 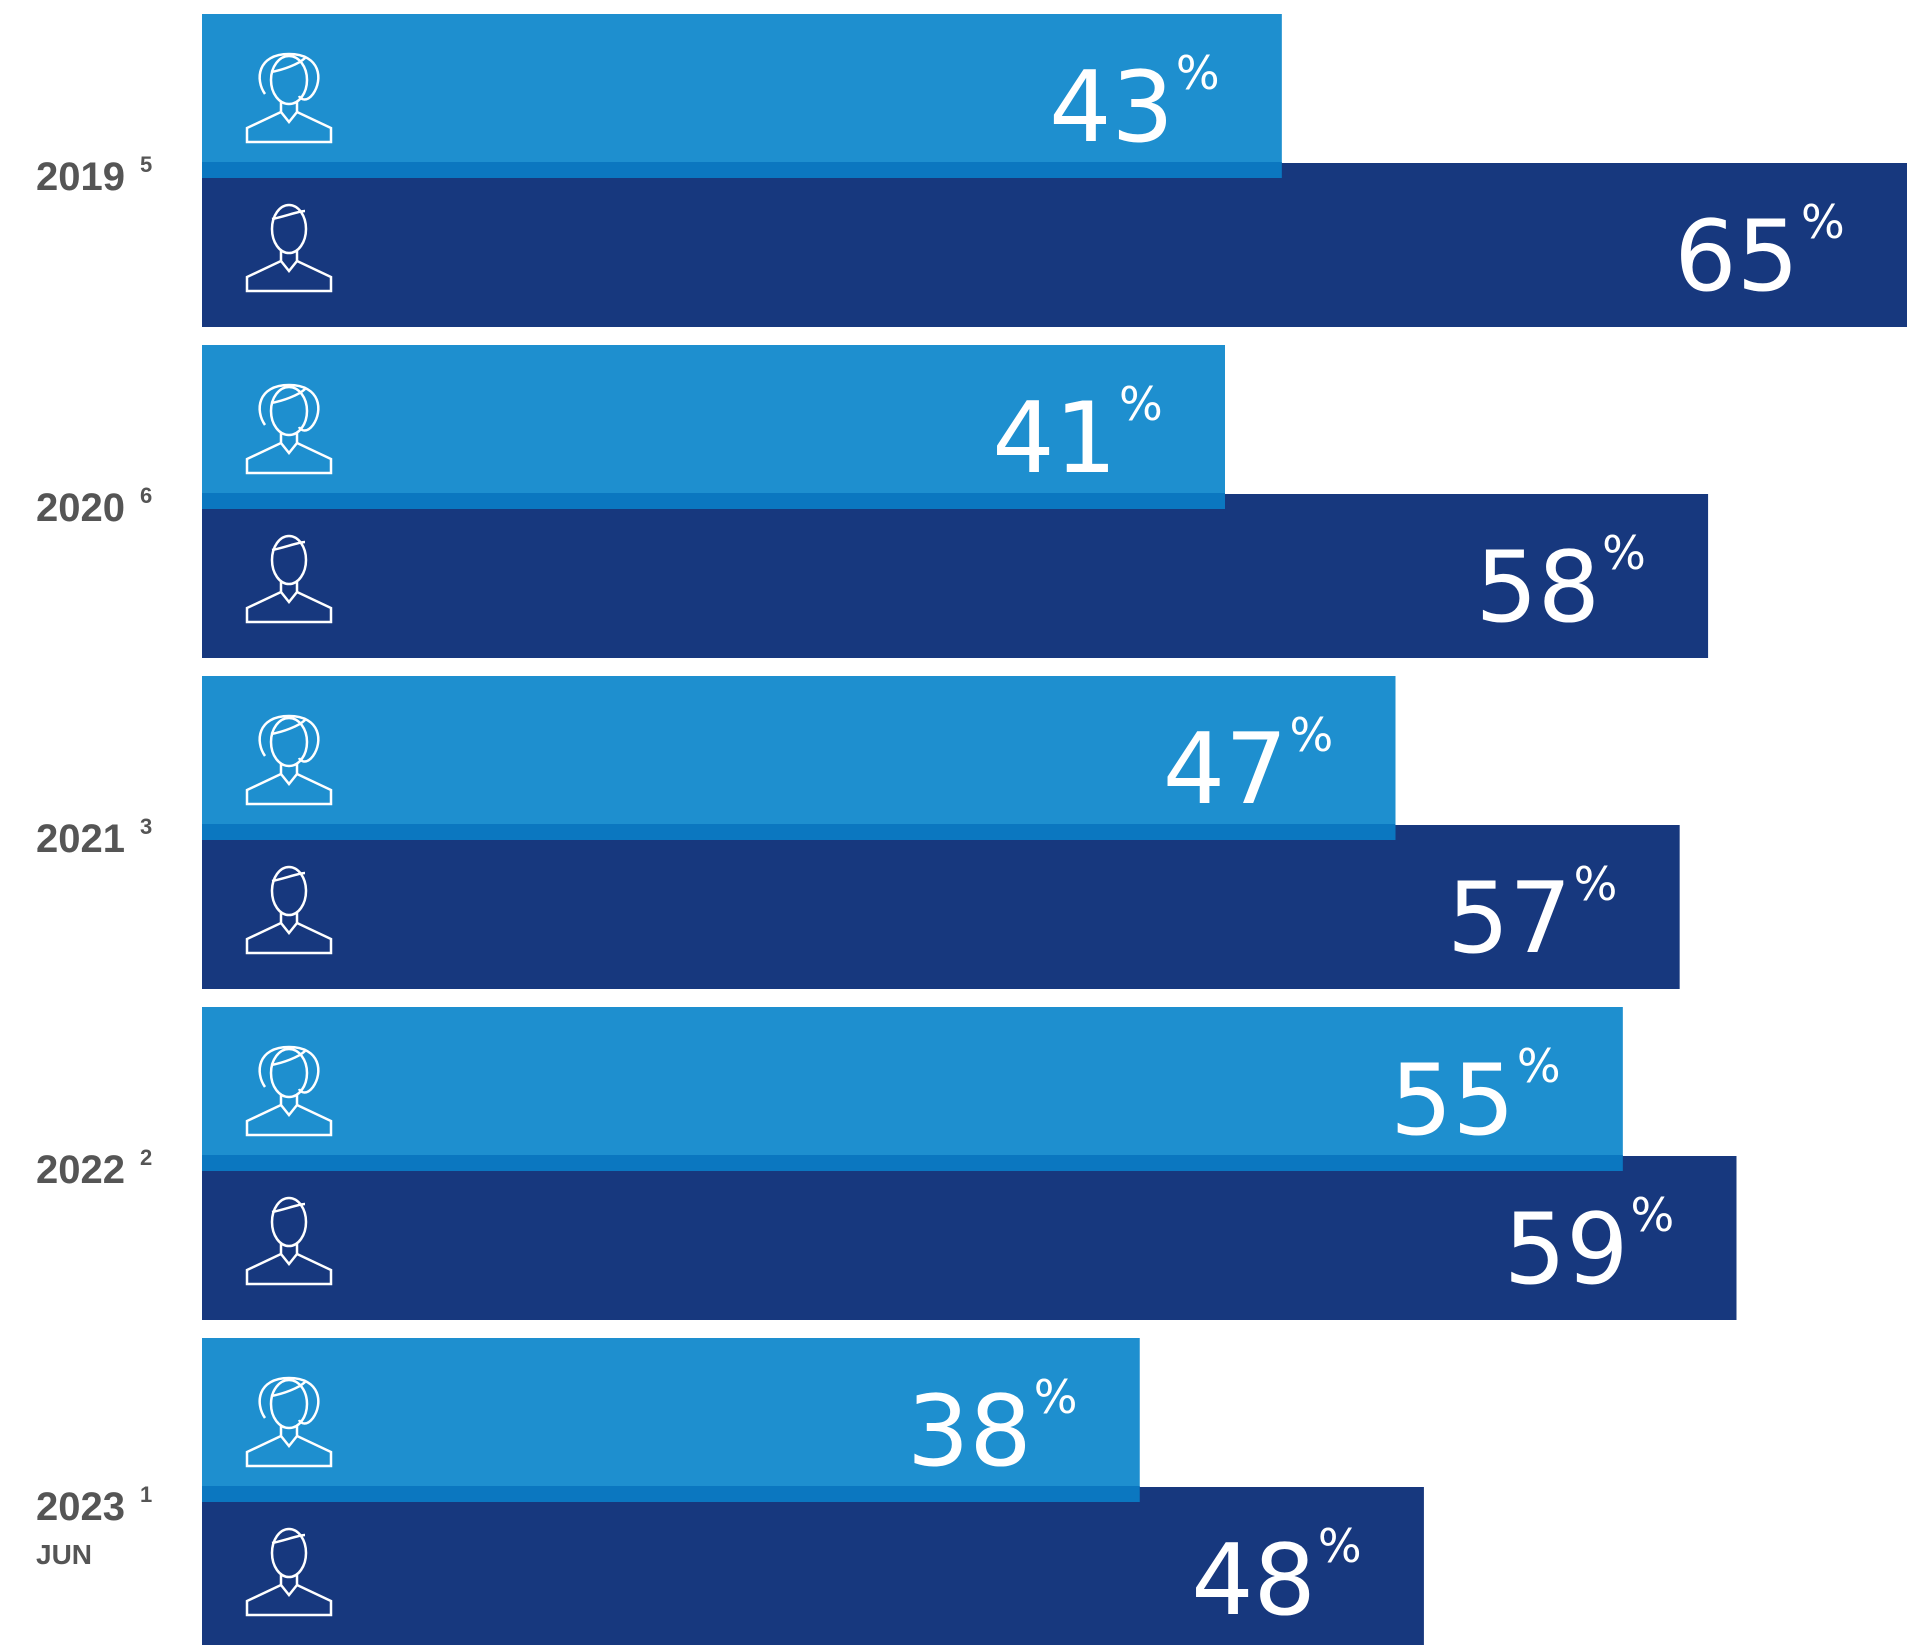 What do you see at coordinates (146, 1157) in the screenshot?
I see `category-note: 2` at bounding box center [146, 1157].